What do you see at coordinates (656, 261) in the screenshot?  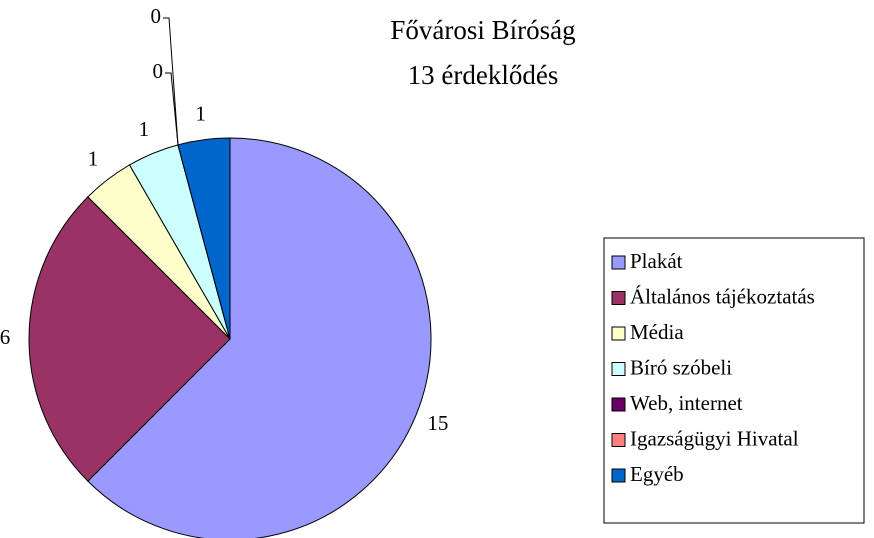 I see `legend-label: Plakát` at bounding box center [656, 261].